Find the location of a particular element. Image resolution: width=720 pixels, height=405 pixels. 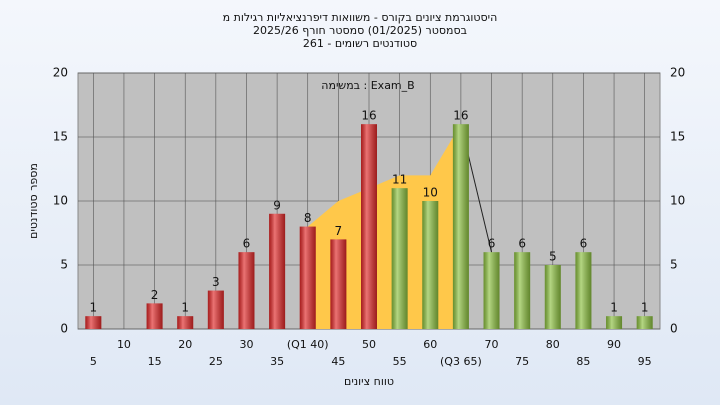

x-tick-label: 50 is located at coordinates (369, 344).